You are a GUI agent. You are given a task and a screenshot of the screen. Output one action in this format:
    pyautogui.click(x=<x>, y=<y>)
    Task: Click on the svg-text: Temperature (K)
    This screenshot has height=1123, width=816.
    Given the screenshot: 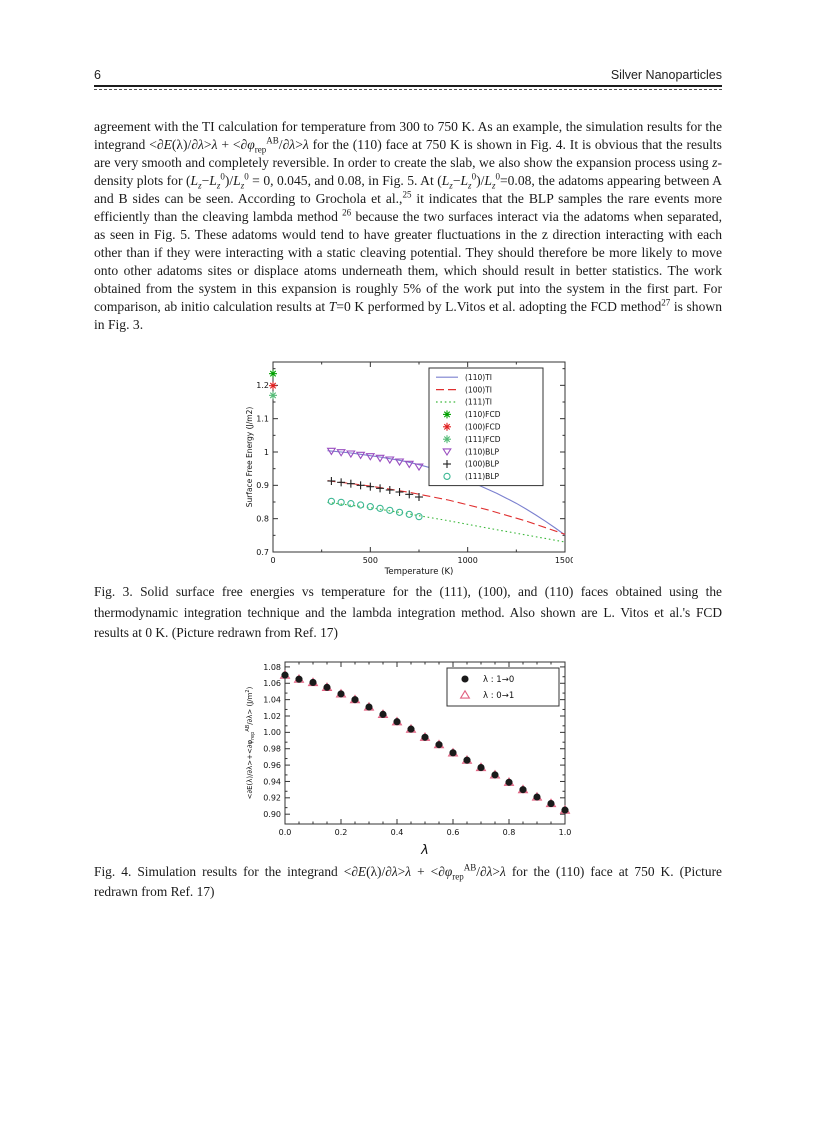 What is the action you would take?
    pyautogui.click(x=419, y=572)
    